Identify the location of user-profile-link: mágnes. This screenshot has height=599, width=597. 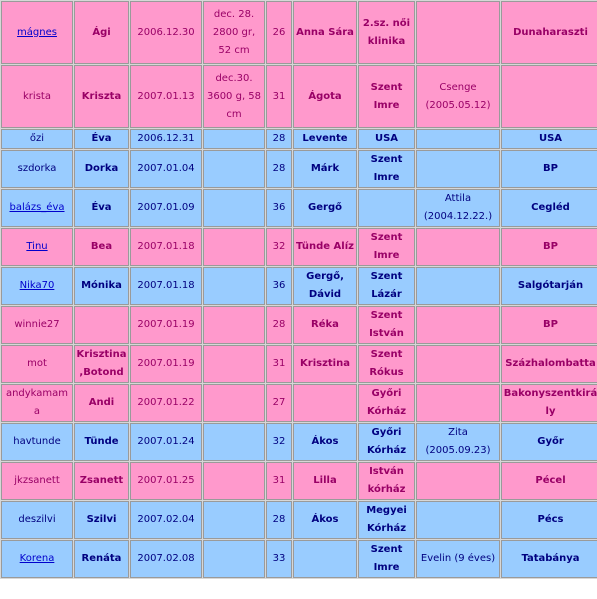
(37, 32).